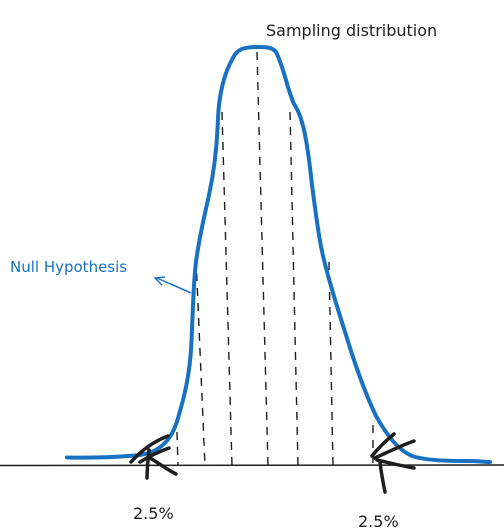  I want to click on left-tail-percent: 2.5%, so click(153, 513).